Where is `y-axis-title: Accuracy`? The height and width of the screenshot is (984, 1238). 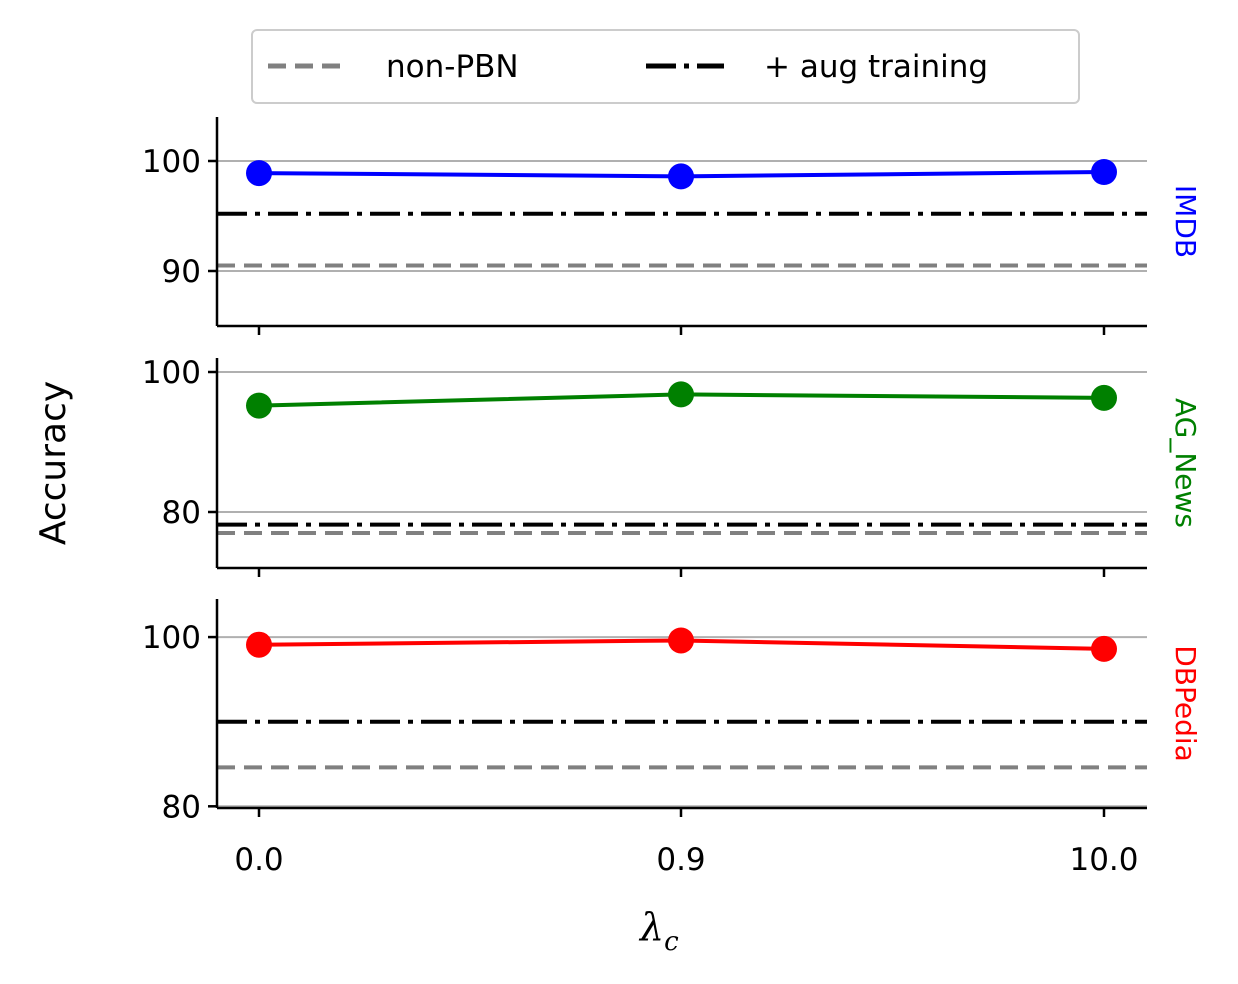 y-axis-title: Accuracy is located at coordinates (53, 463).